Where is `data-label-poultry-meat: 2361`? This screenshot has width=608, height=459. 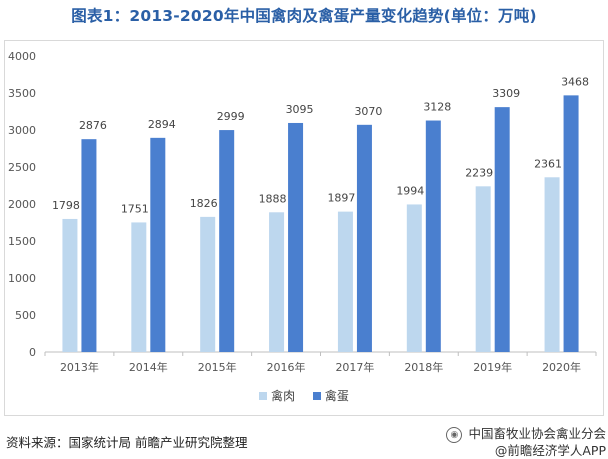
data-label-poultry-meat: 2361 is located at coordinates (548, 163).